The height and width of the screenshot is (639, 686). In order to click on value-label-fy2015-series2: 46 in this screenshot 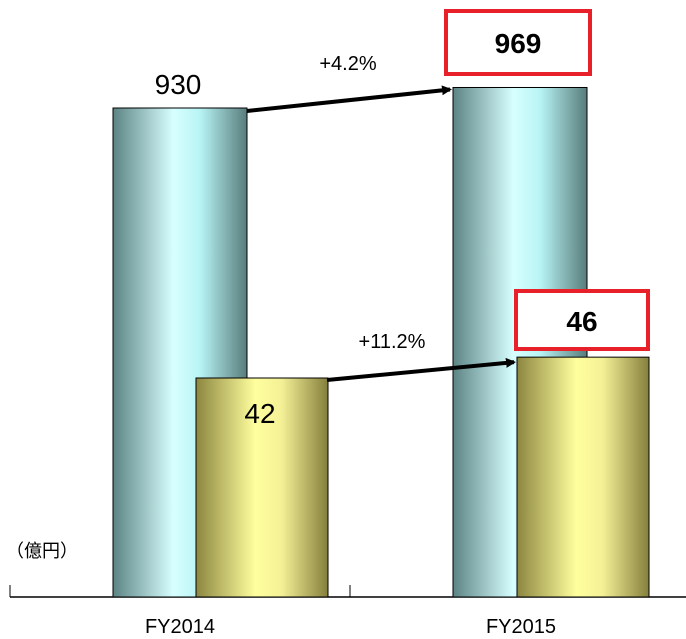, I will do `click(581, 321)`.